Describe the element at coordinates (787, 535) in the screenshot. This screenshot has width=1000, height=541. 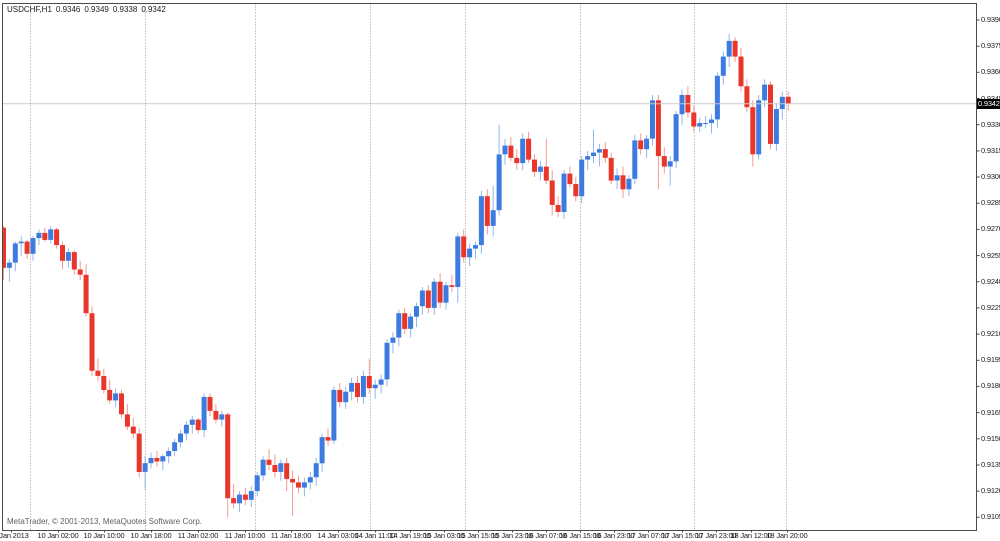
I see `time-axis-label: 18 Jan 20:00` at that location.